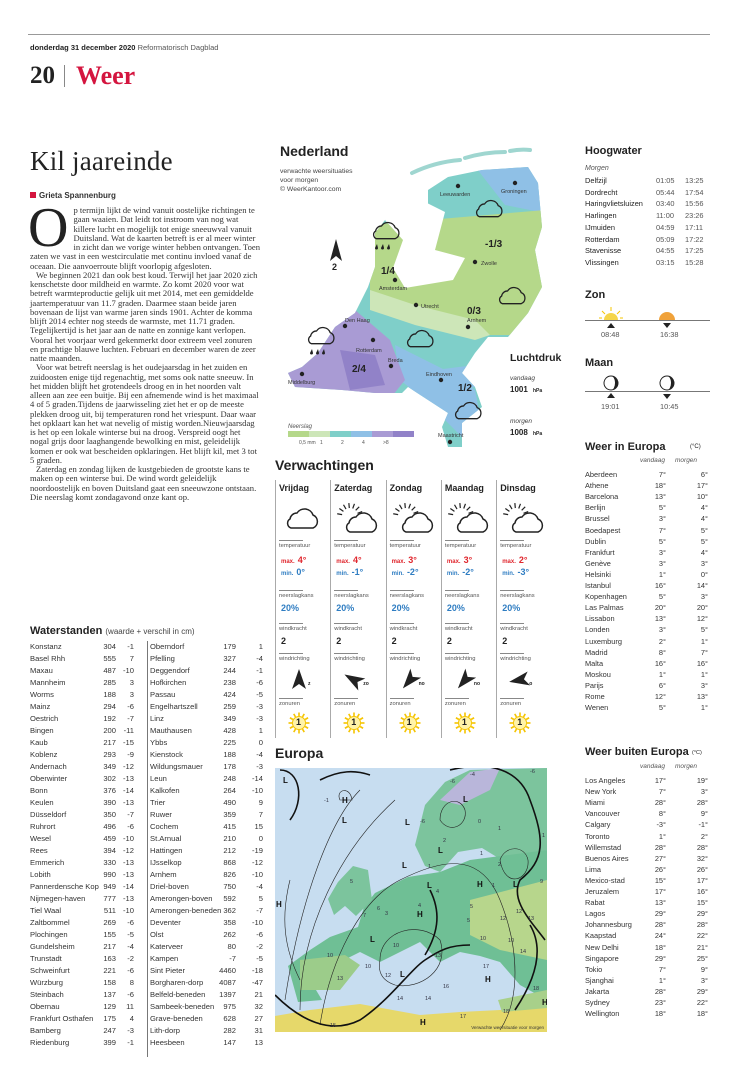  What do you see at coordinates (257, 970) in the screenshot?
I see `water-change: -18` at bounding box center [257, 970].